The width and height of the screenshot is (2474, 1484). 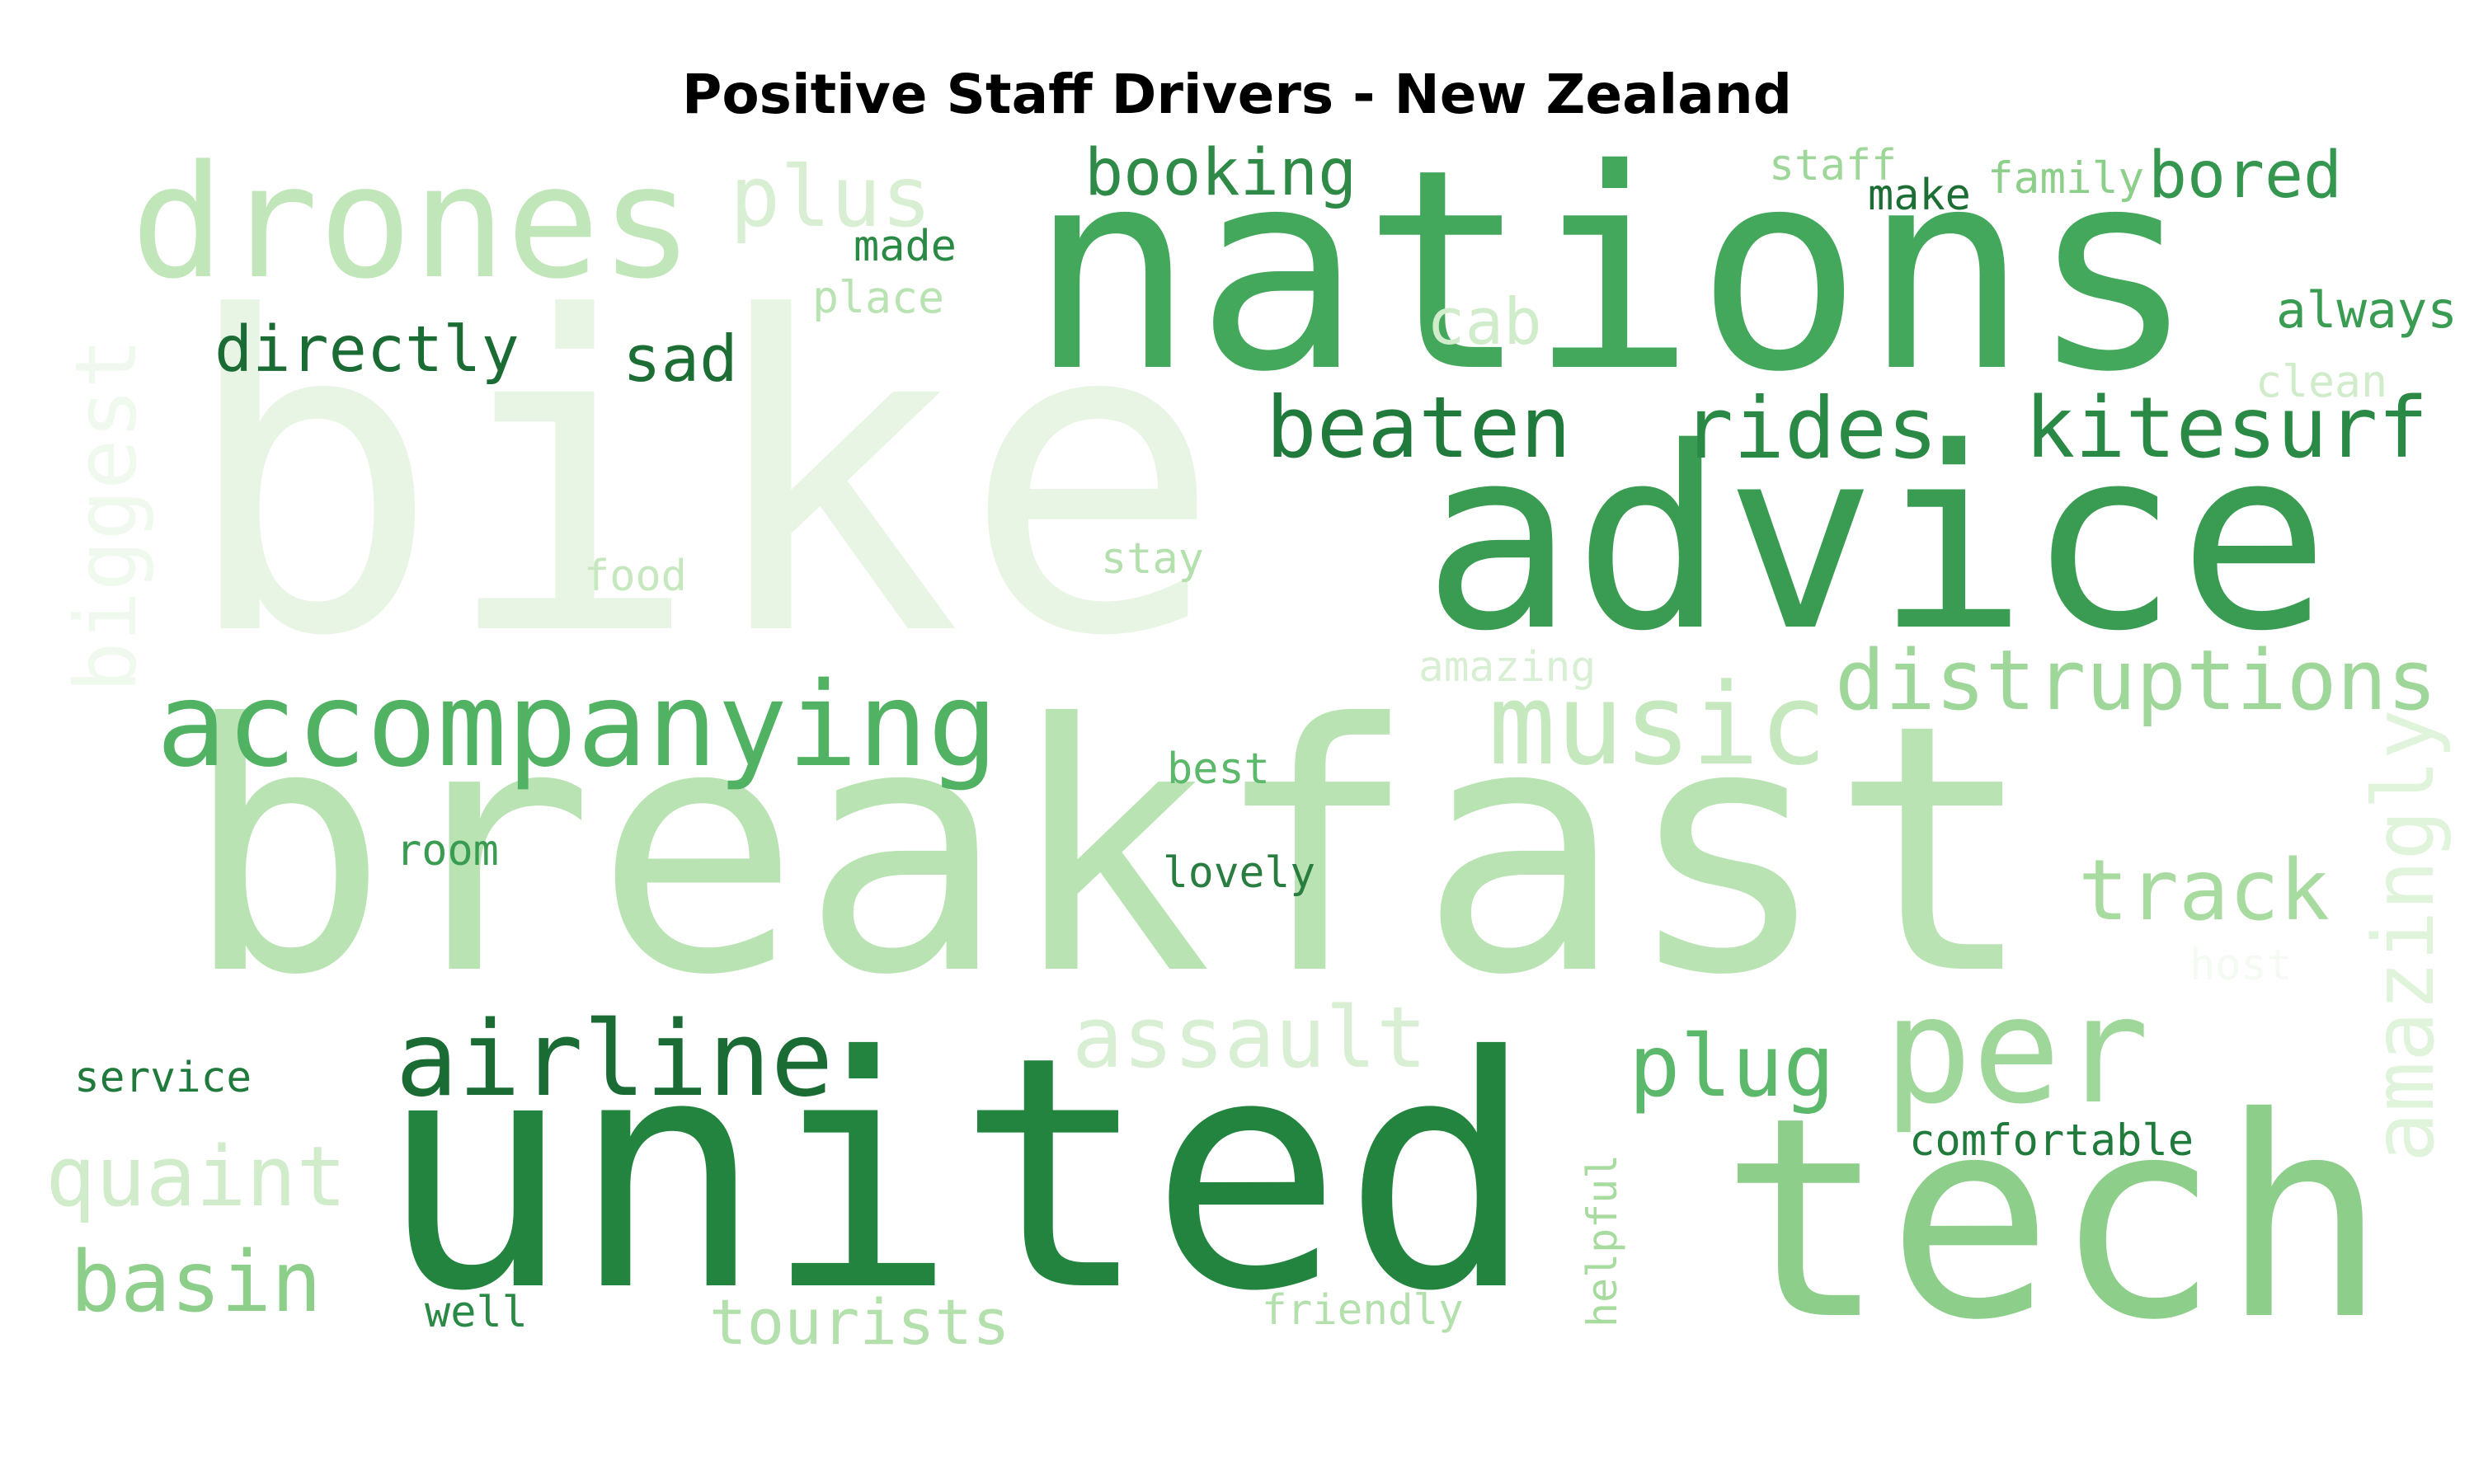 What do you see at coordinates (2066, 178) in the screenshot?
I see `word-family: family` at bounding box center [2066, 178].